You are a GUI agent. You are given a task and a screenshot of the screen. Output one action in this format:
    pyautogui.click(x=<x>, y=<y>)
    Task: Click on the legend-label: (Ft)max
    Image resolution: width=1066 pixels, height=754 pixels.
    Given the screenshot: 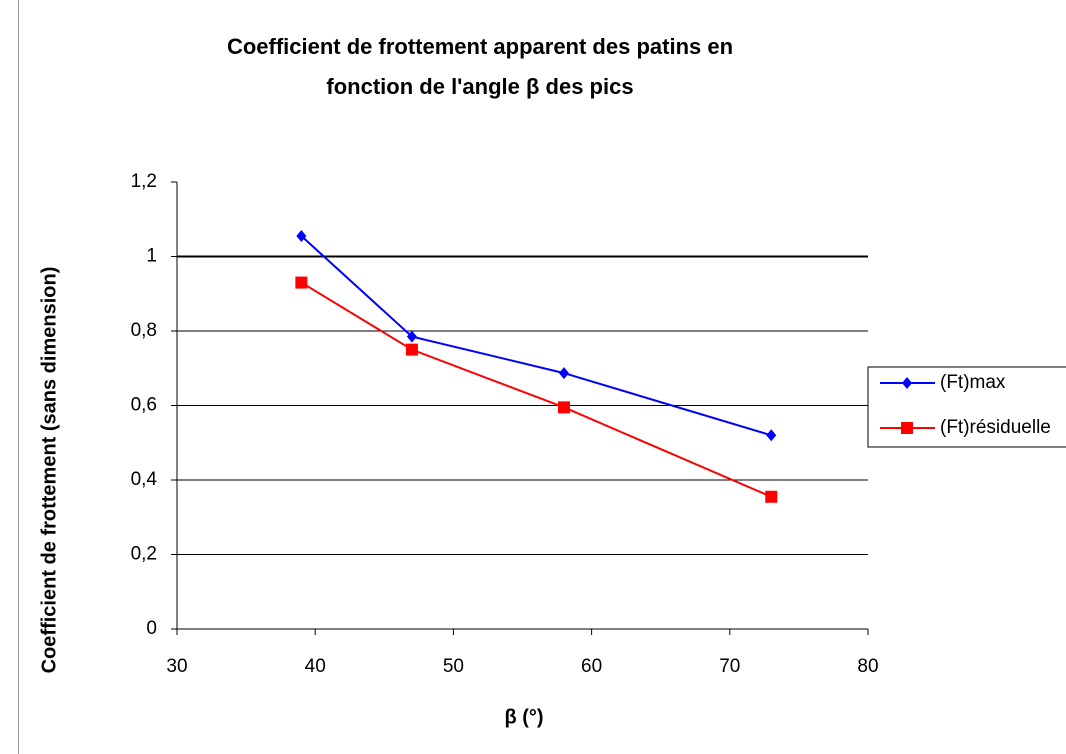 What is the action you would take?
    pyautogui.click(x=973, y=382)
    